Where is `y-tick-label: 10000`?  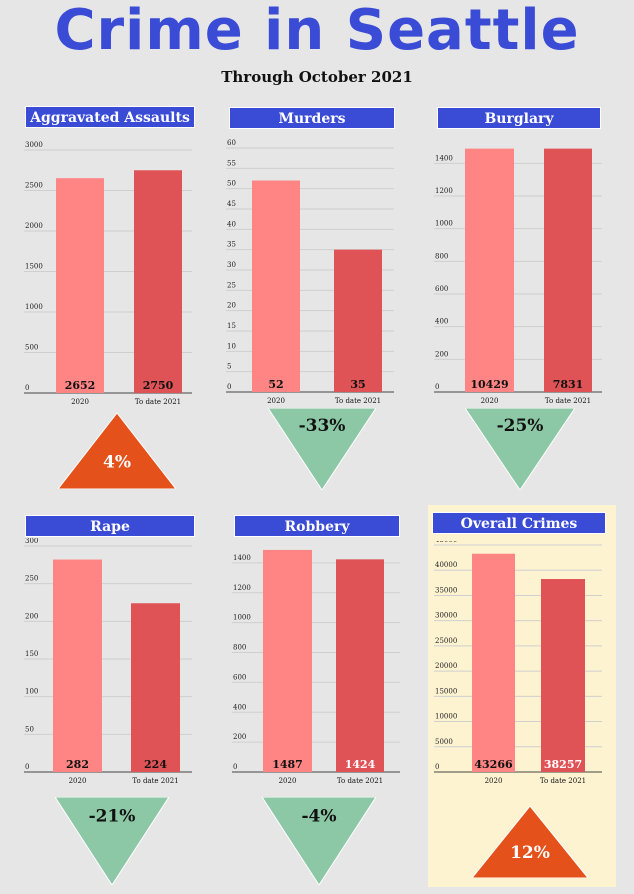
y-tick-label: 10000 is located at coordinates (446, 717).